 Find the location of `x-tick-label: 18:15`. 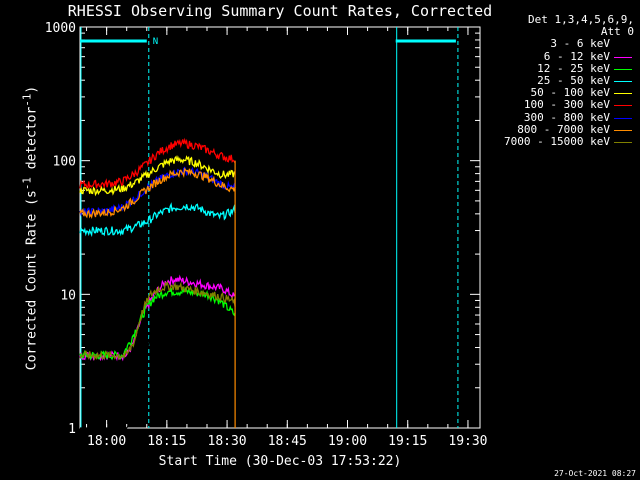

x-tick-label: 18:15 is located at coordinates (166, 441).